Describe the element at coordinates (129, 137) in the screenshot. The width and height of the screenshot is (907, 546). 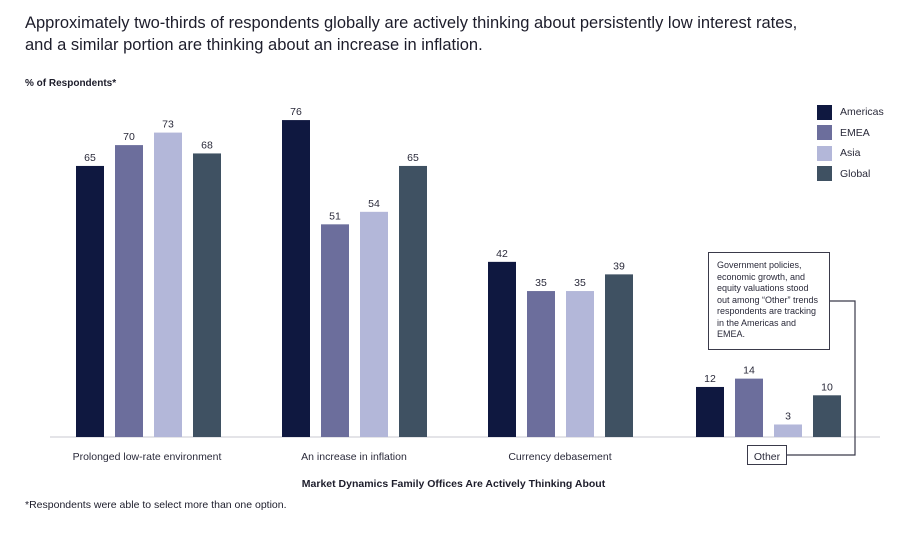
I see `data-label: 70` at that location.